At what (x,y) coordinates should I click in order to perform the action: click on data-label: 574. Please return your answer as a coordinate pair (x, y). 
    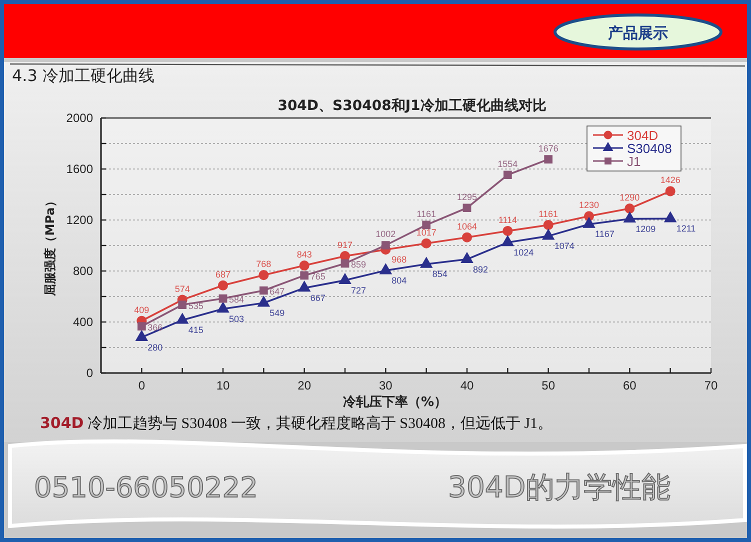
    Looking at the image, I should click on (182, 289).